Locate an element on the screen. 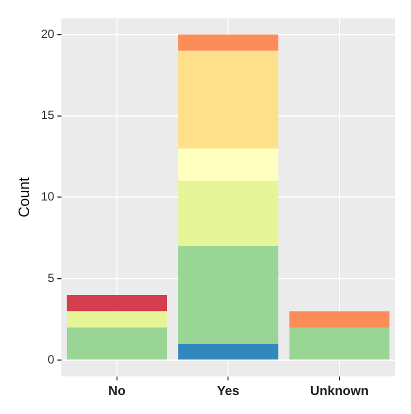 The height and width of the screenshot is (414, 411). y-tick-label: 20 is located at coordinates (47, 33).